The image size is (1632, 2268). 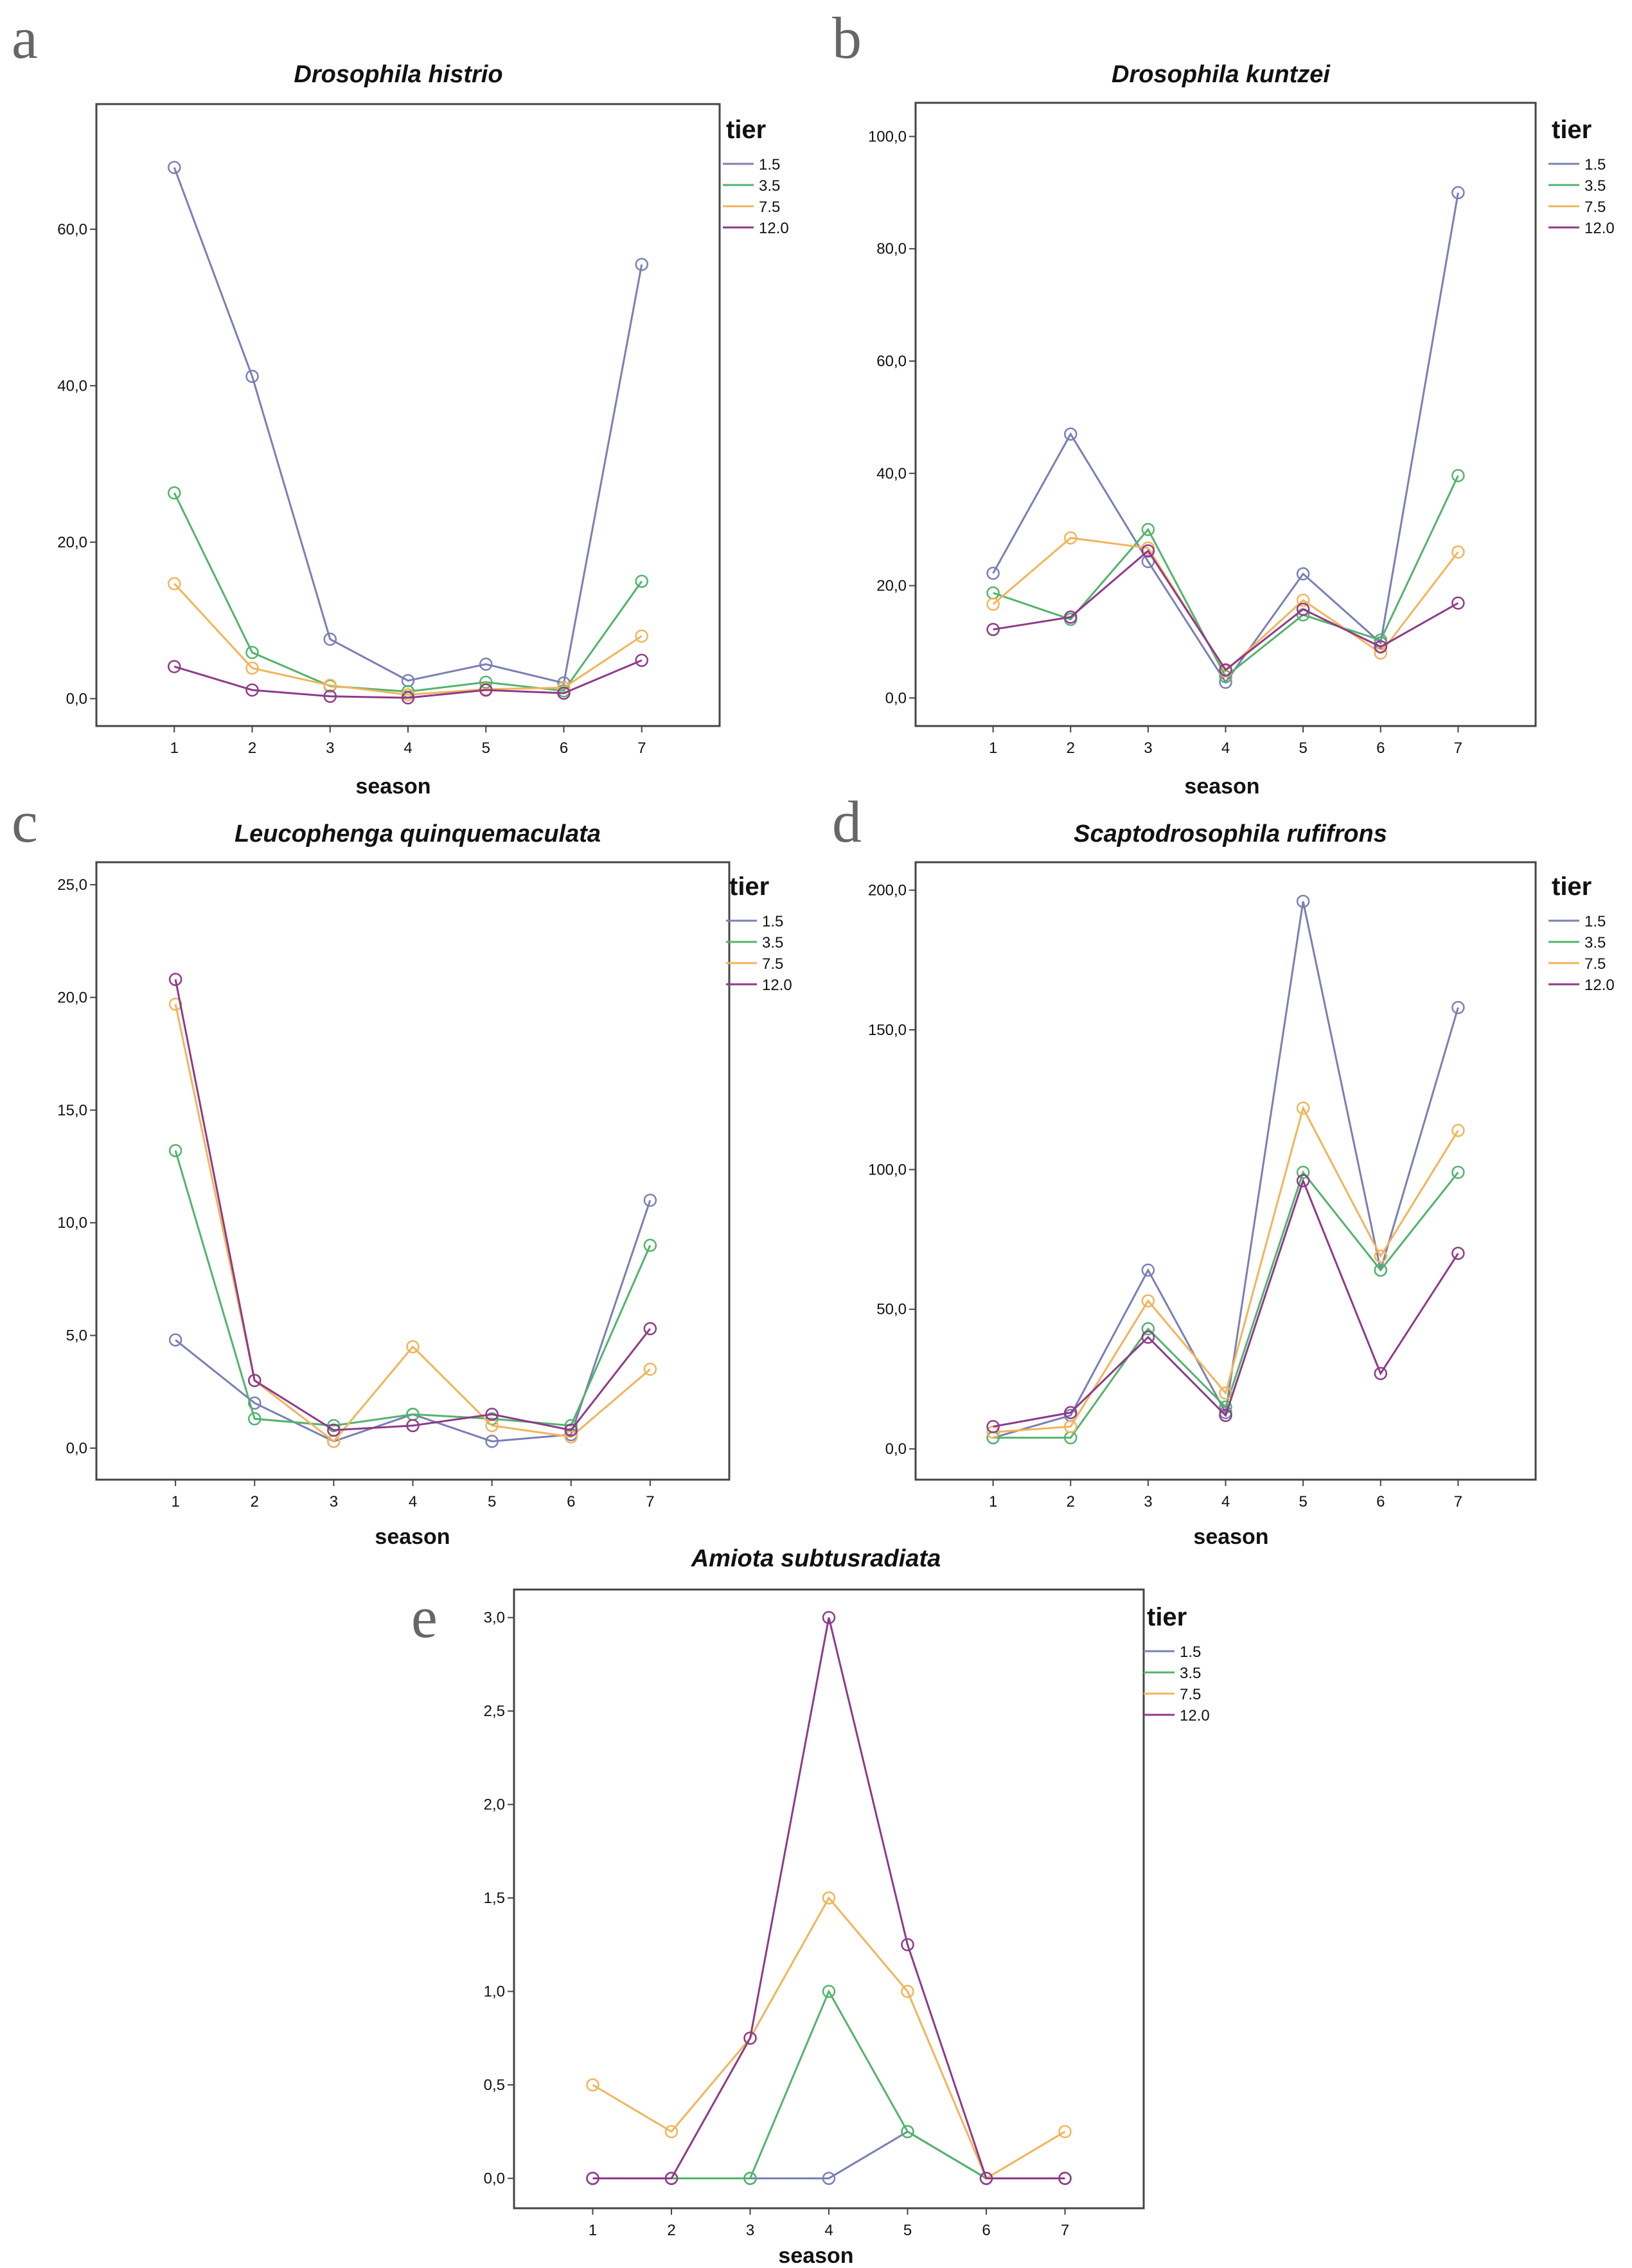 What do you see at coordinates (891, 361) in the screenshot?
I see `y-tick-label: 60,0` at bounding box center [891, 361].